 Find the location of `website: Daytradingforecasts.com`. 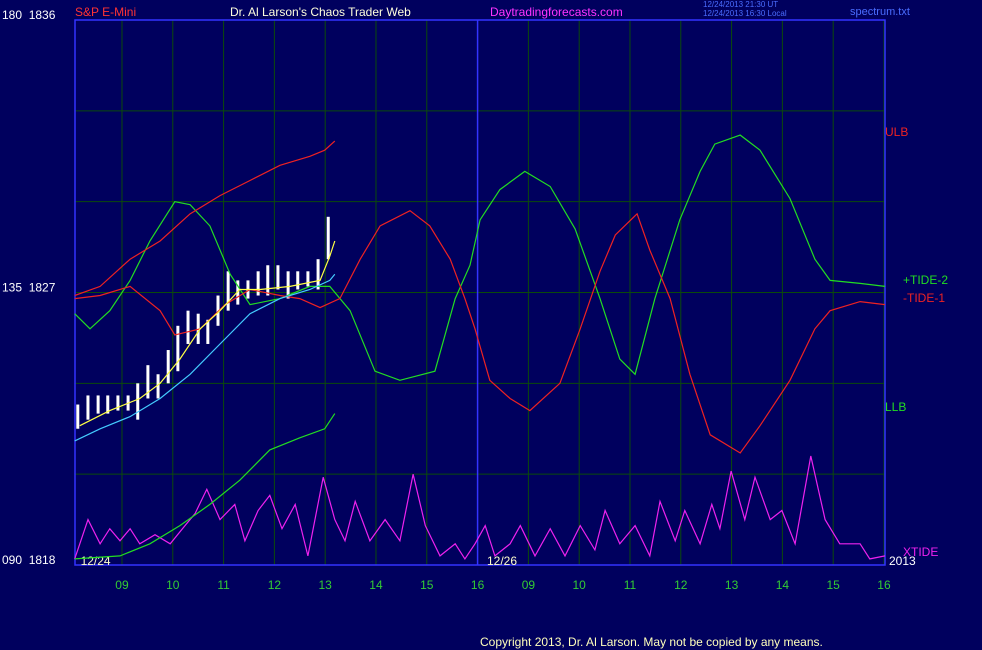

website: Daytradingforecasts.com is located at coordinates (556, 12).